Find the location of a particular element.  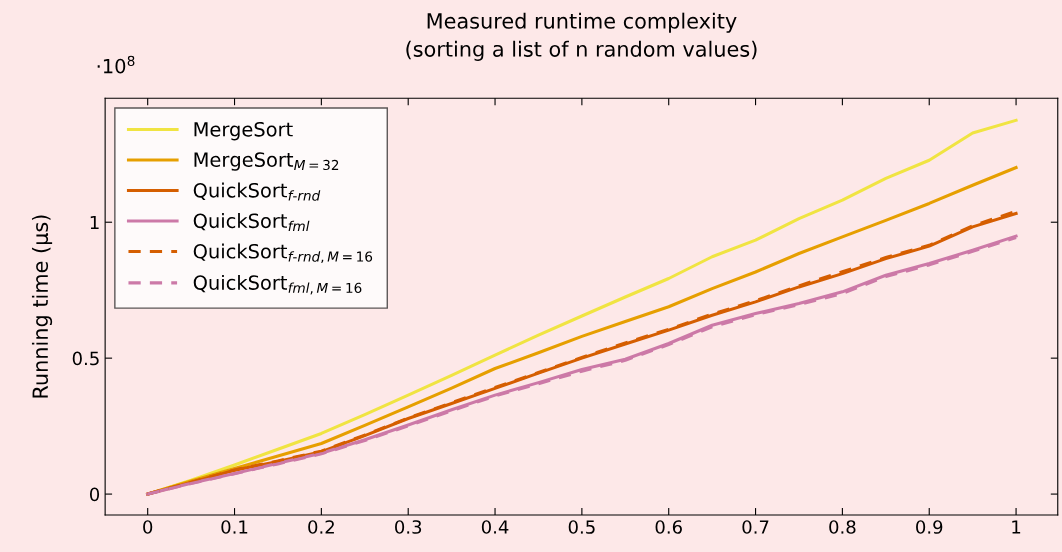

legend-label: QuickSort$_{f‐rnd,M=16}$ is located at coordinates (283, 253).